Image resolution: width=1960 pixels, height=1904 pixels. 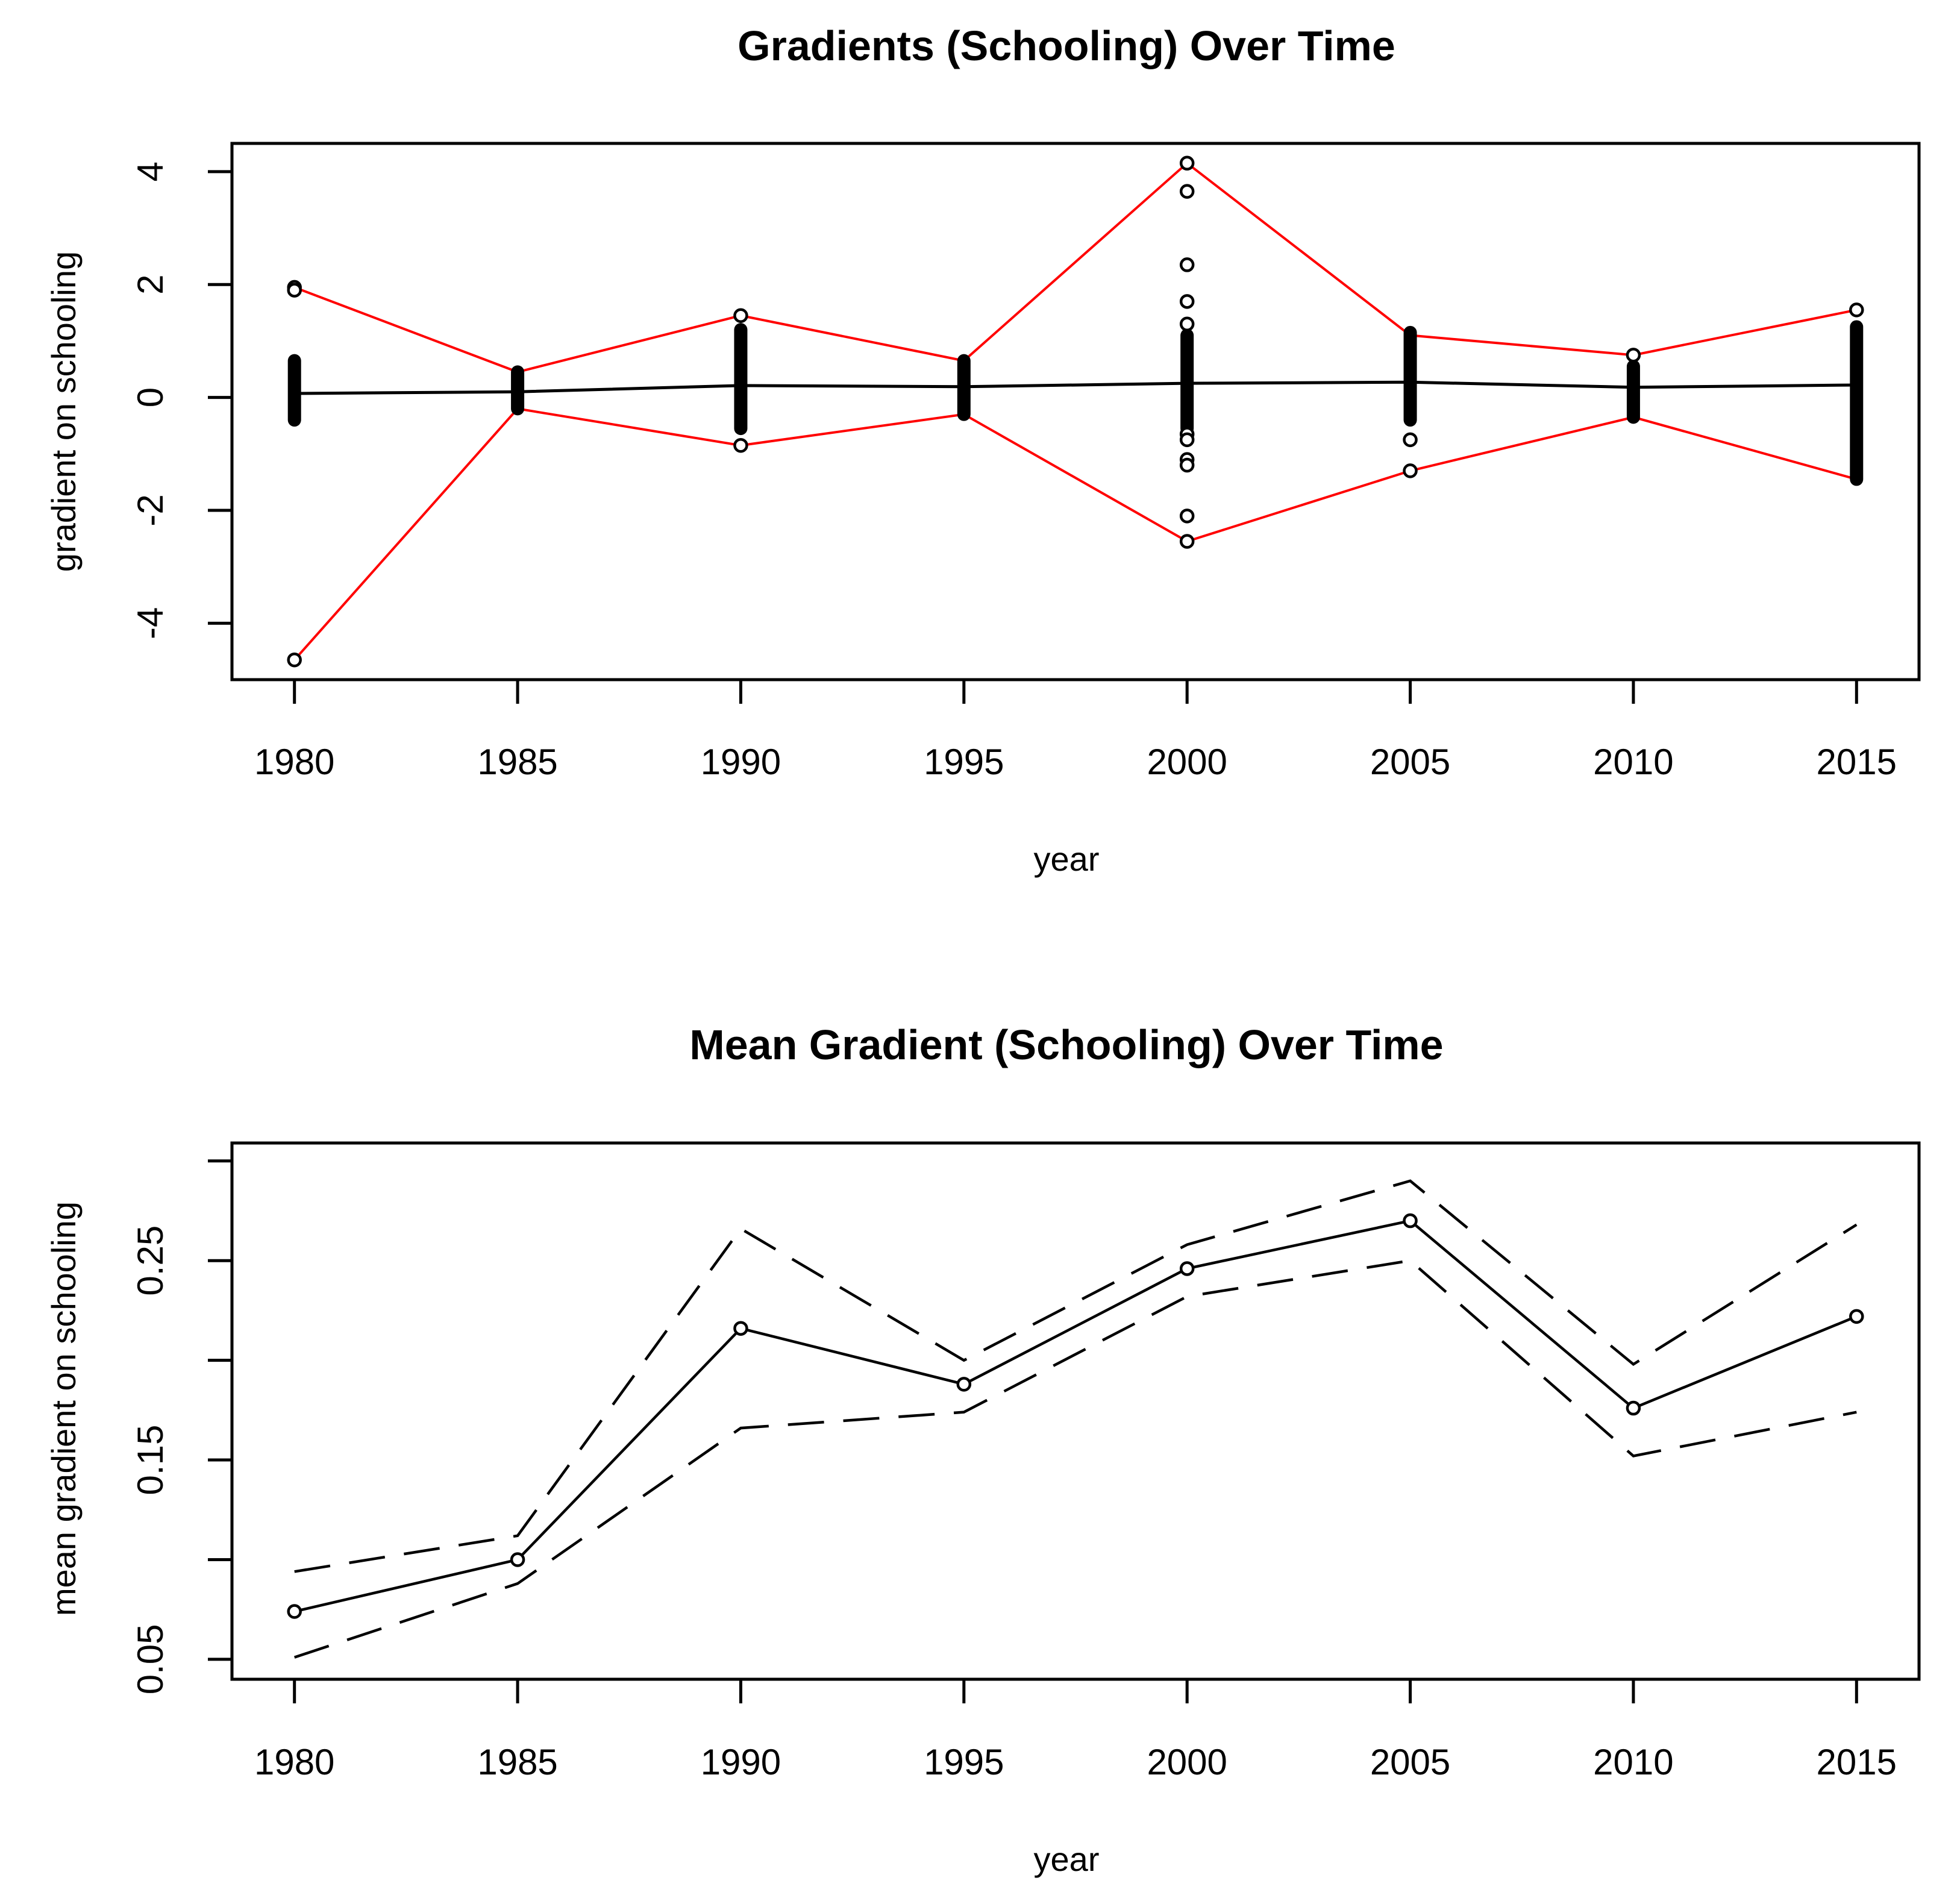 I want to click on mean-gradient-y-axis-label: mean gradient on schooling, so click(x=64, y=1409).